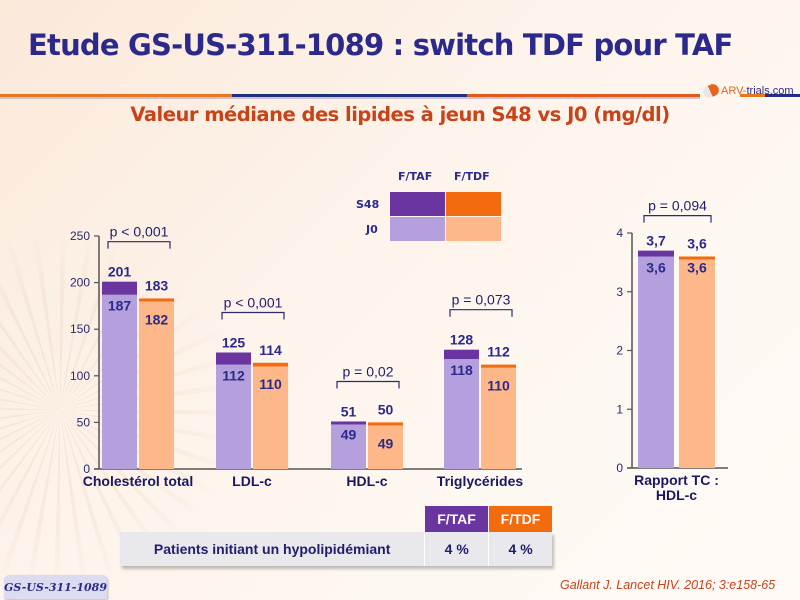 Image resolution: width=800 pixels, height=600 pixels. Describe the element at coordinates (417, 204) in the screenshot. I see `legend-swatch-ftaf-s48` at that location.